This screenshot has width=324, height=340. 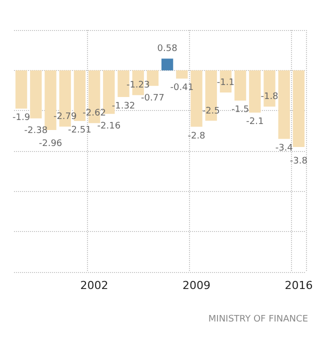 What do you see at coordinates (167, 49) in the screenshot?
I see `data-label: 0.58` at bounding box center [167, 49].